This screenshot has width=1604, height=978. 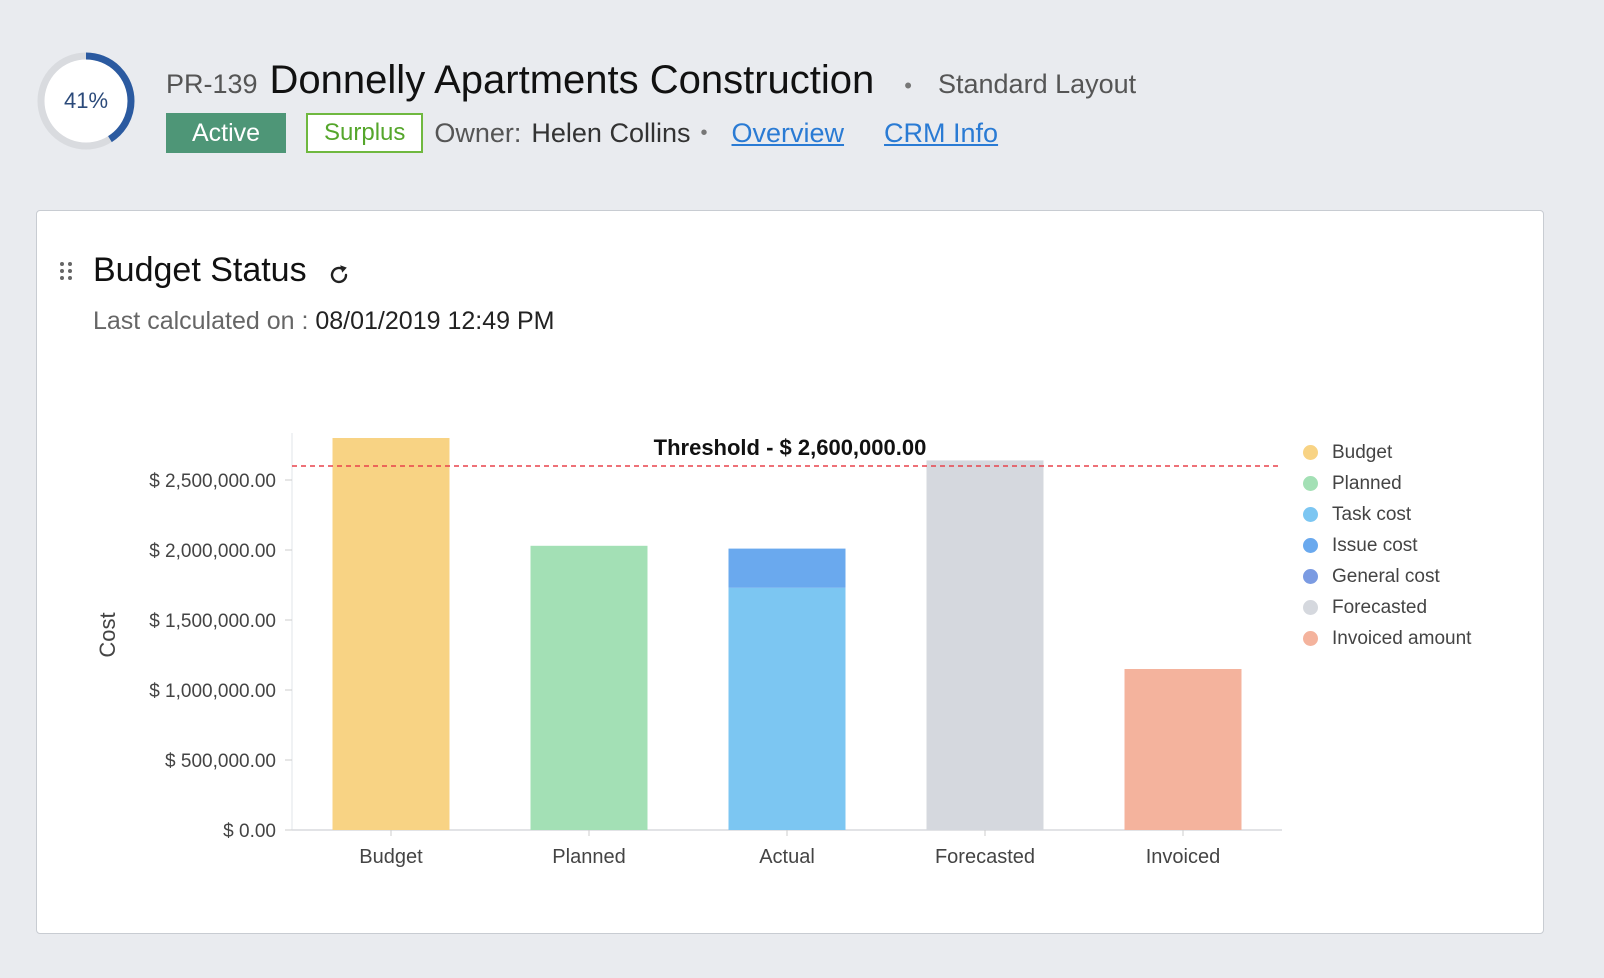 What do you see at coordinates (365, 133) in the screenshot?
I see `budget-badge: Surplus` at bounding box center [365, 133].